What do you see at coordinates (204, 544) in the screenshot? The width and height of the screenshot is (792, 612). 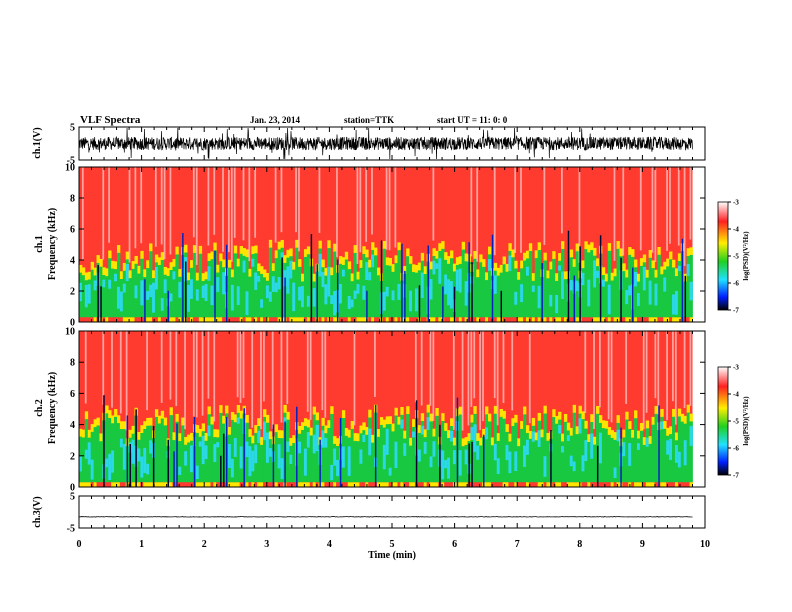 I see `time-axis-tick-label: 2` at bounding box center [204, 544].